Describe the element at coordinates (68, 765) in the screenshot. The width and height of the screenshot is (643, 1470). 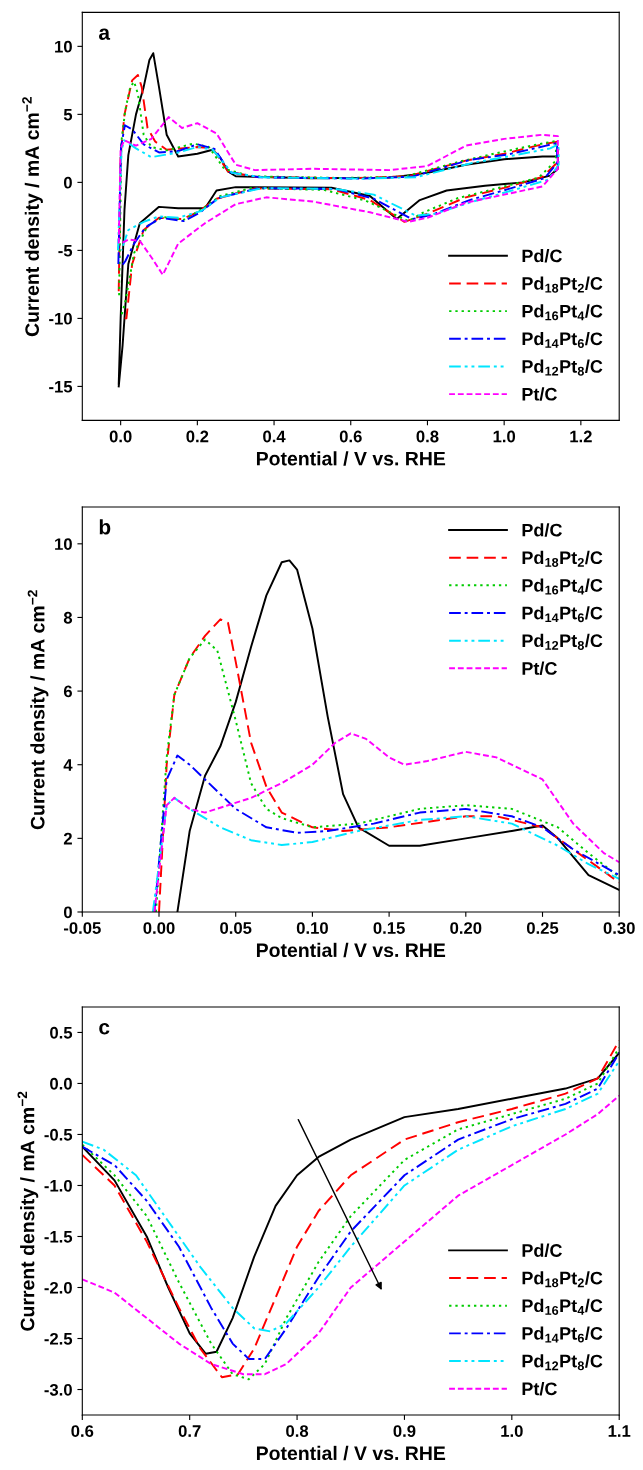
I see `y-tick-label: 4` at that location.